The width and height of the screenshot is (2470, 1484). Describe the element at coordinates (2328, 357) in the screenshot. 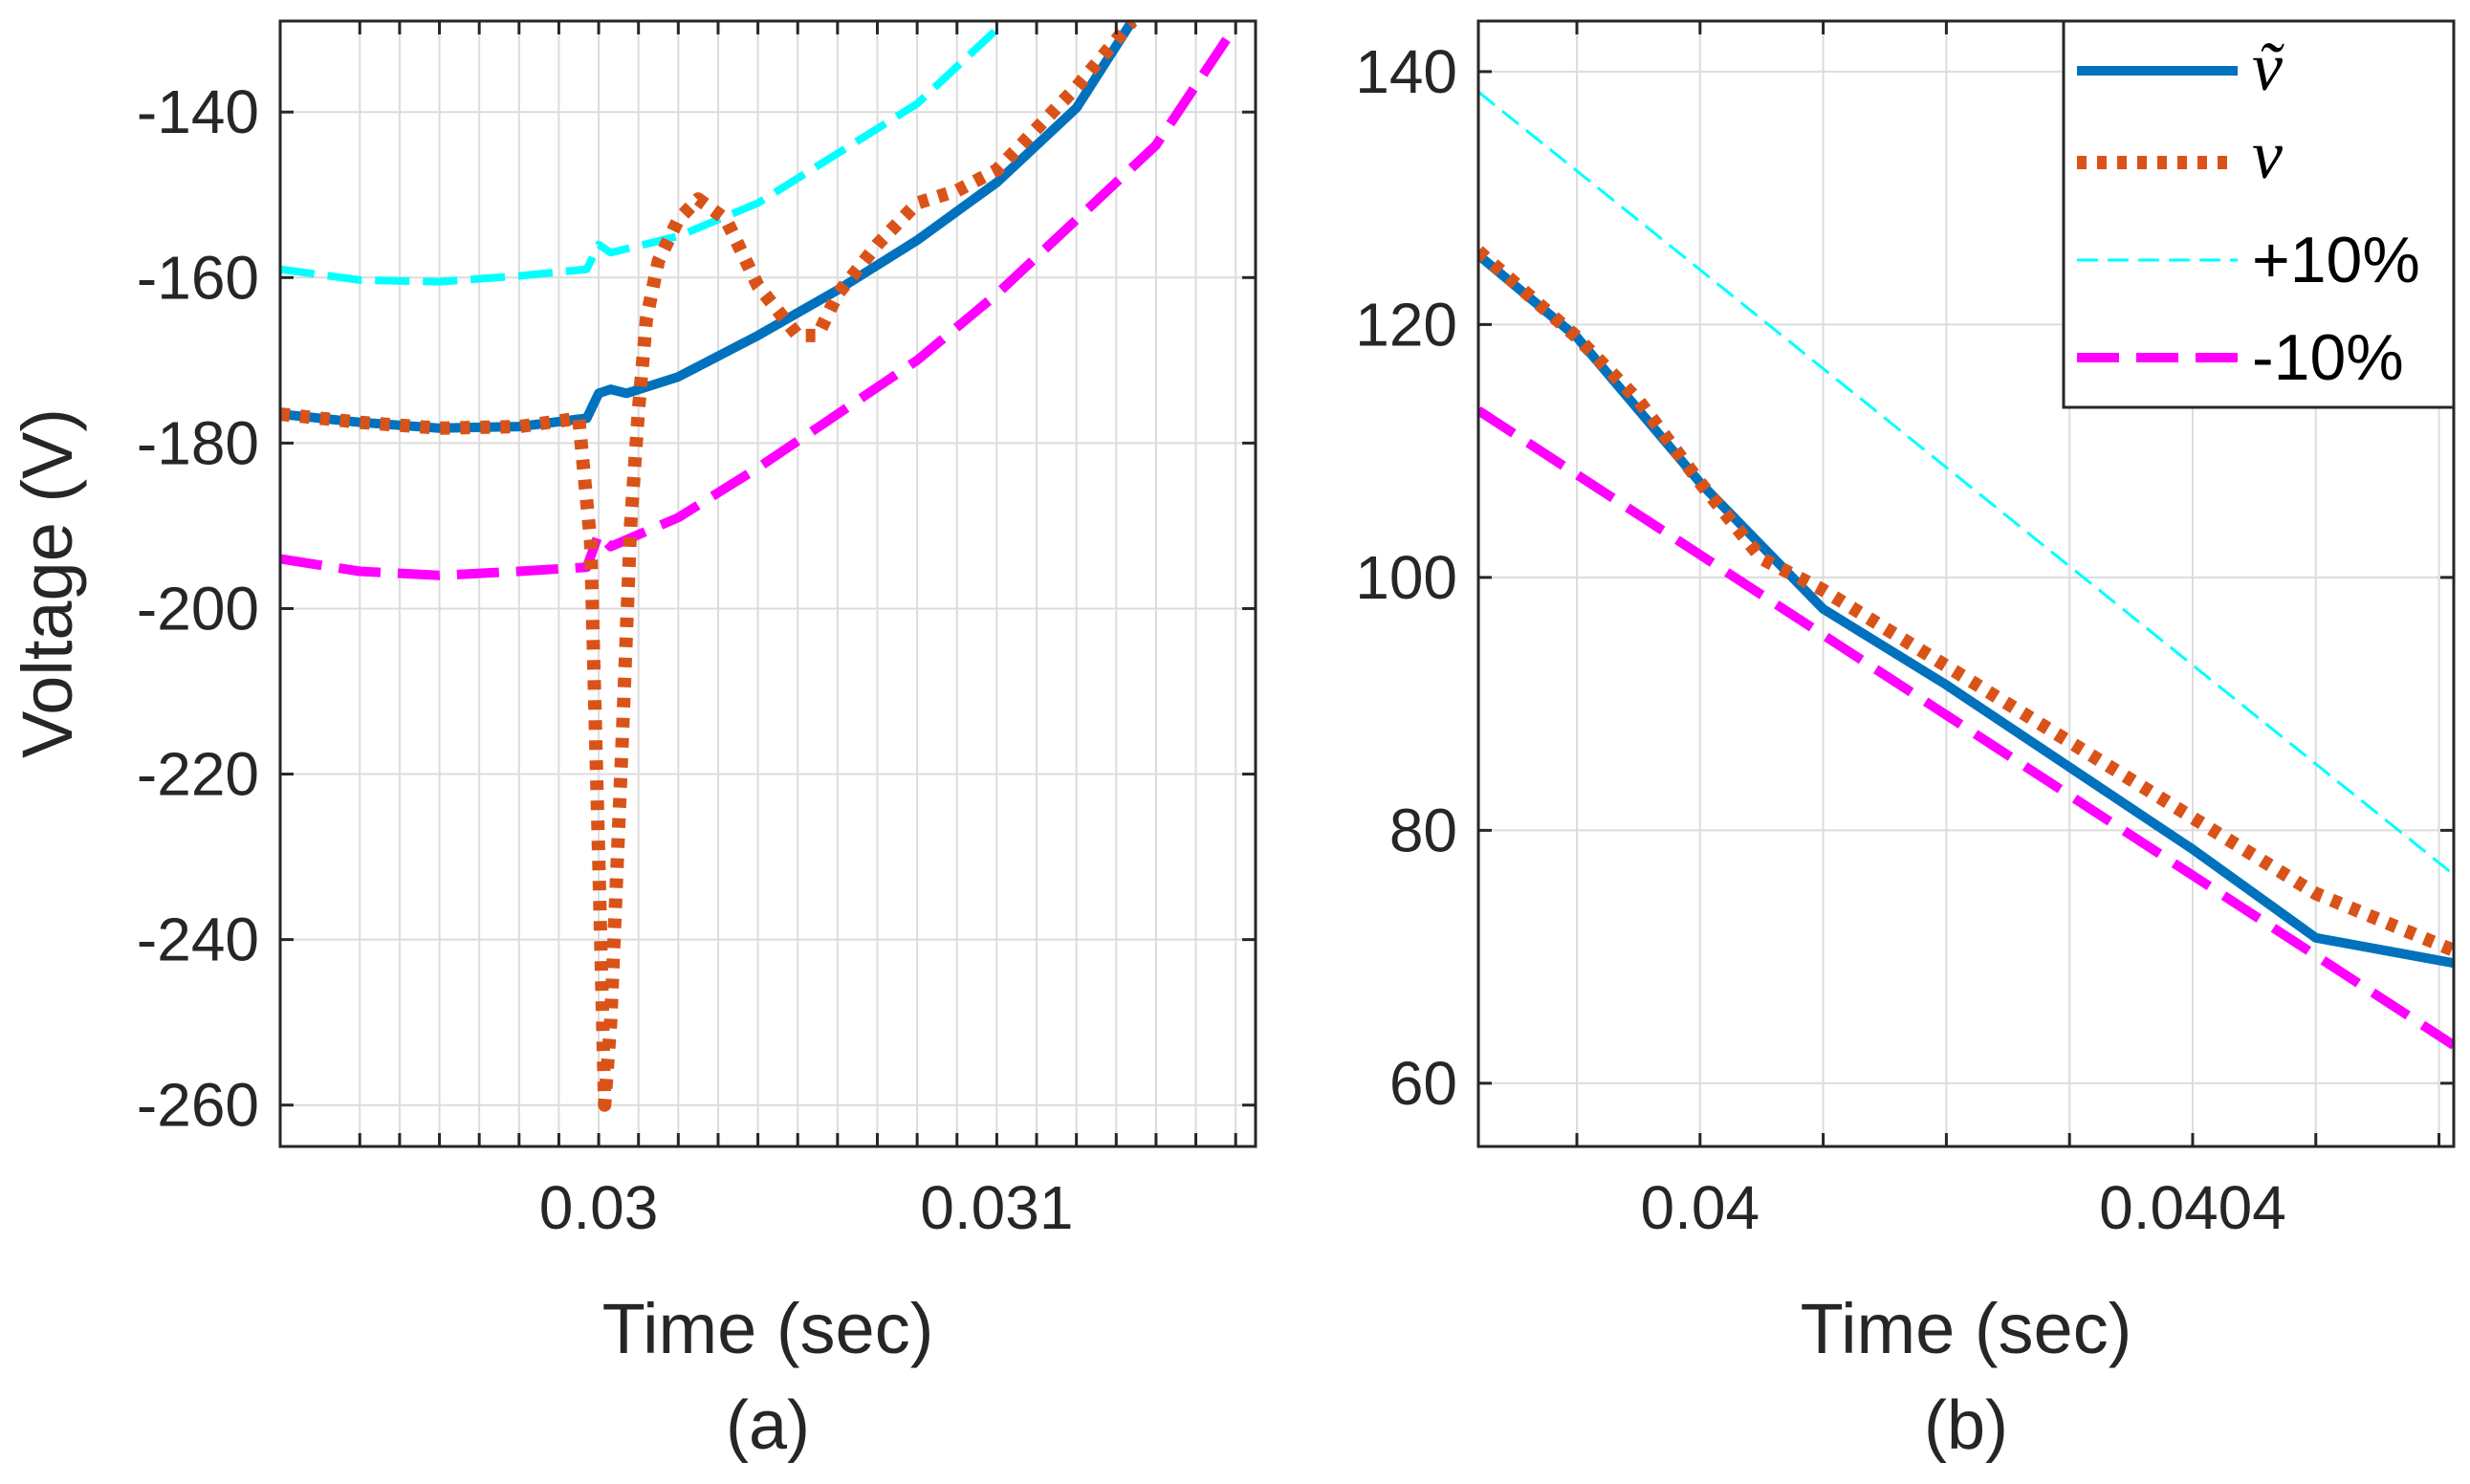

I see `legend-label-minus10: -10%` at that location.